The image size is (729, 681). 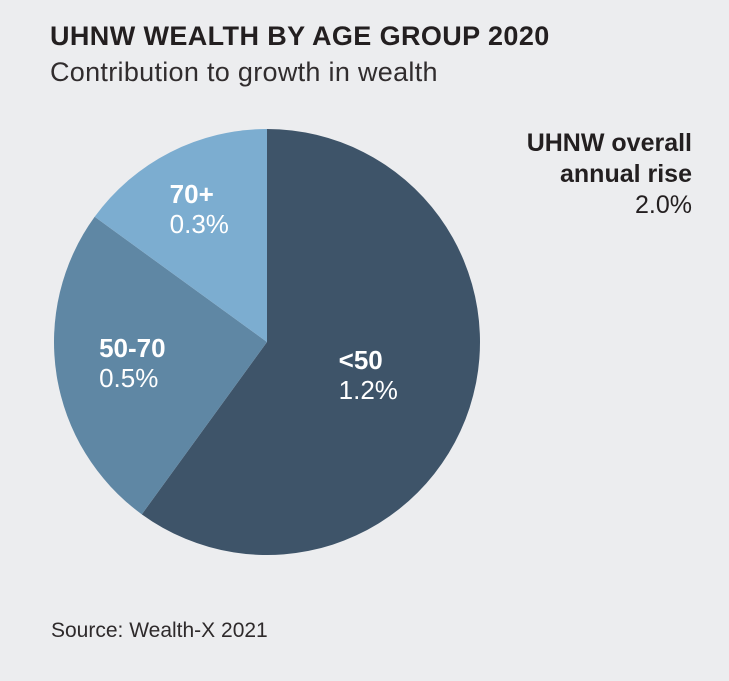 What do you see at coordinates (159, 630) in the screenshot?
I see `source-attribution: Source: Wealth-X 2021` at bounding box center [159, 630].